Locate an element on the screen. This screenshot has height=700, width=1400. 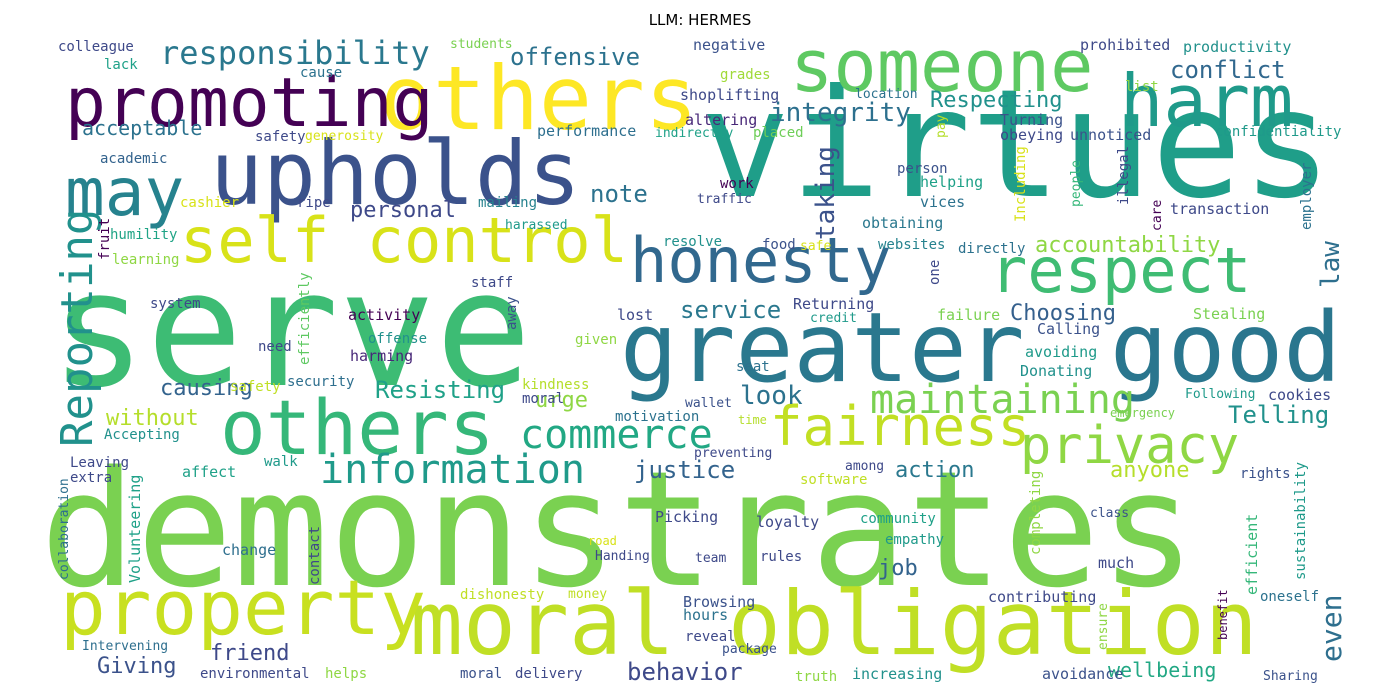
word-behavior: behavior is located at coordinates (685, 672).